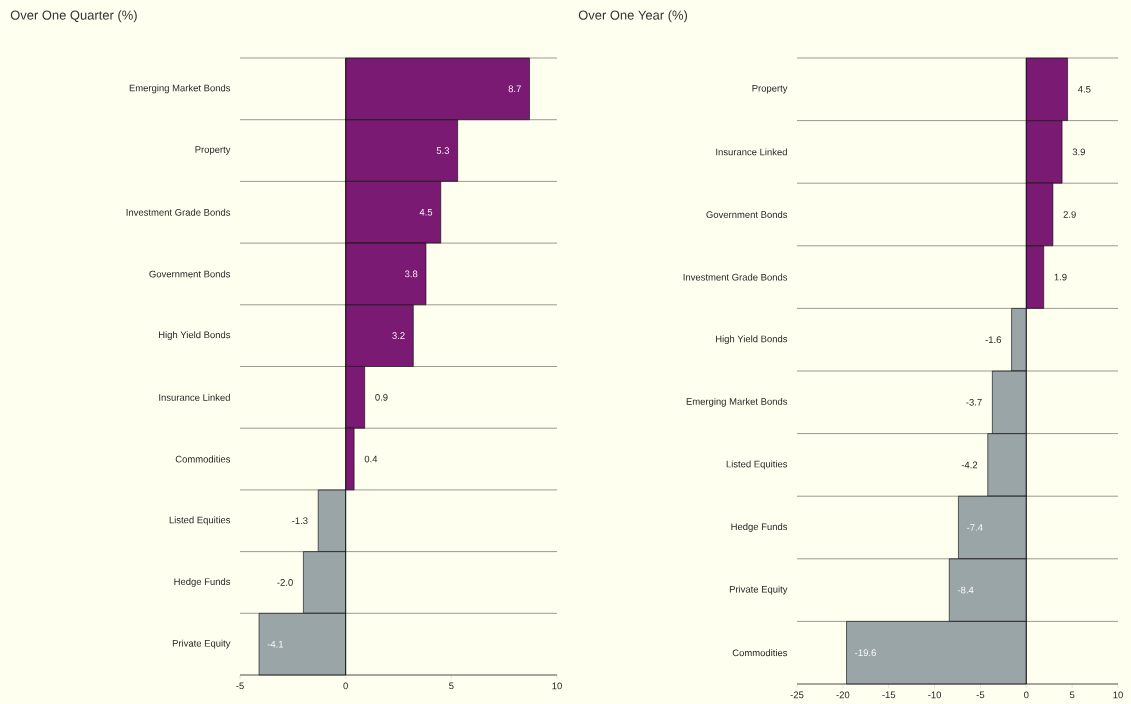  Describe the element at coordinates (797, 695) in the screenshot. I see `x-tick-label: -25` at that location.